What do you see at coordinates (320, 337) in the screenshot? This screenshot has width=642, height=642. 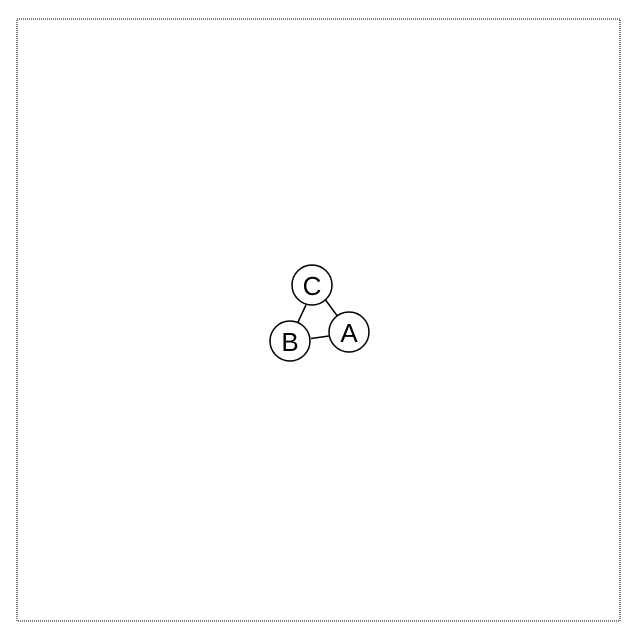 I see `edge-b-a` at bounding box center [320, 337].